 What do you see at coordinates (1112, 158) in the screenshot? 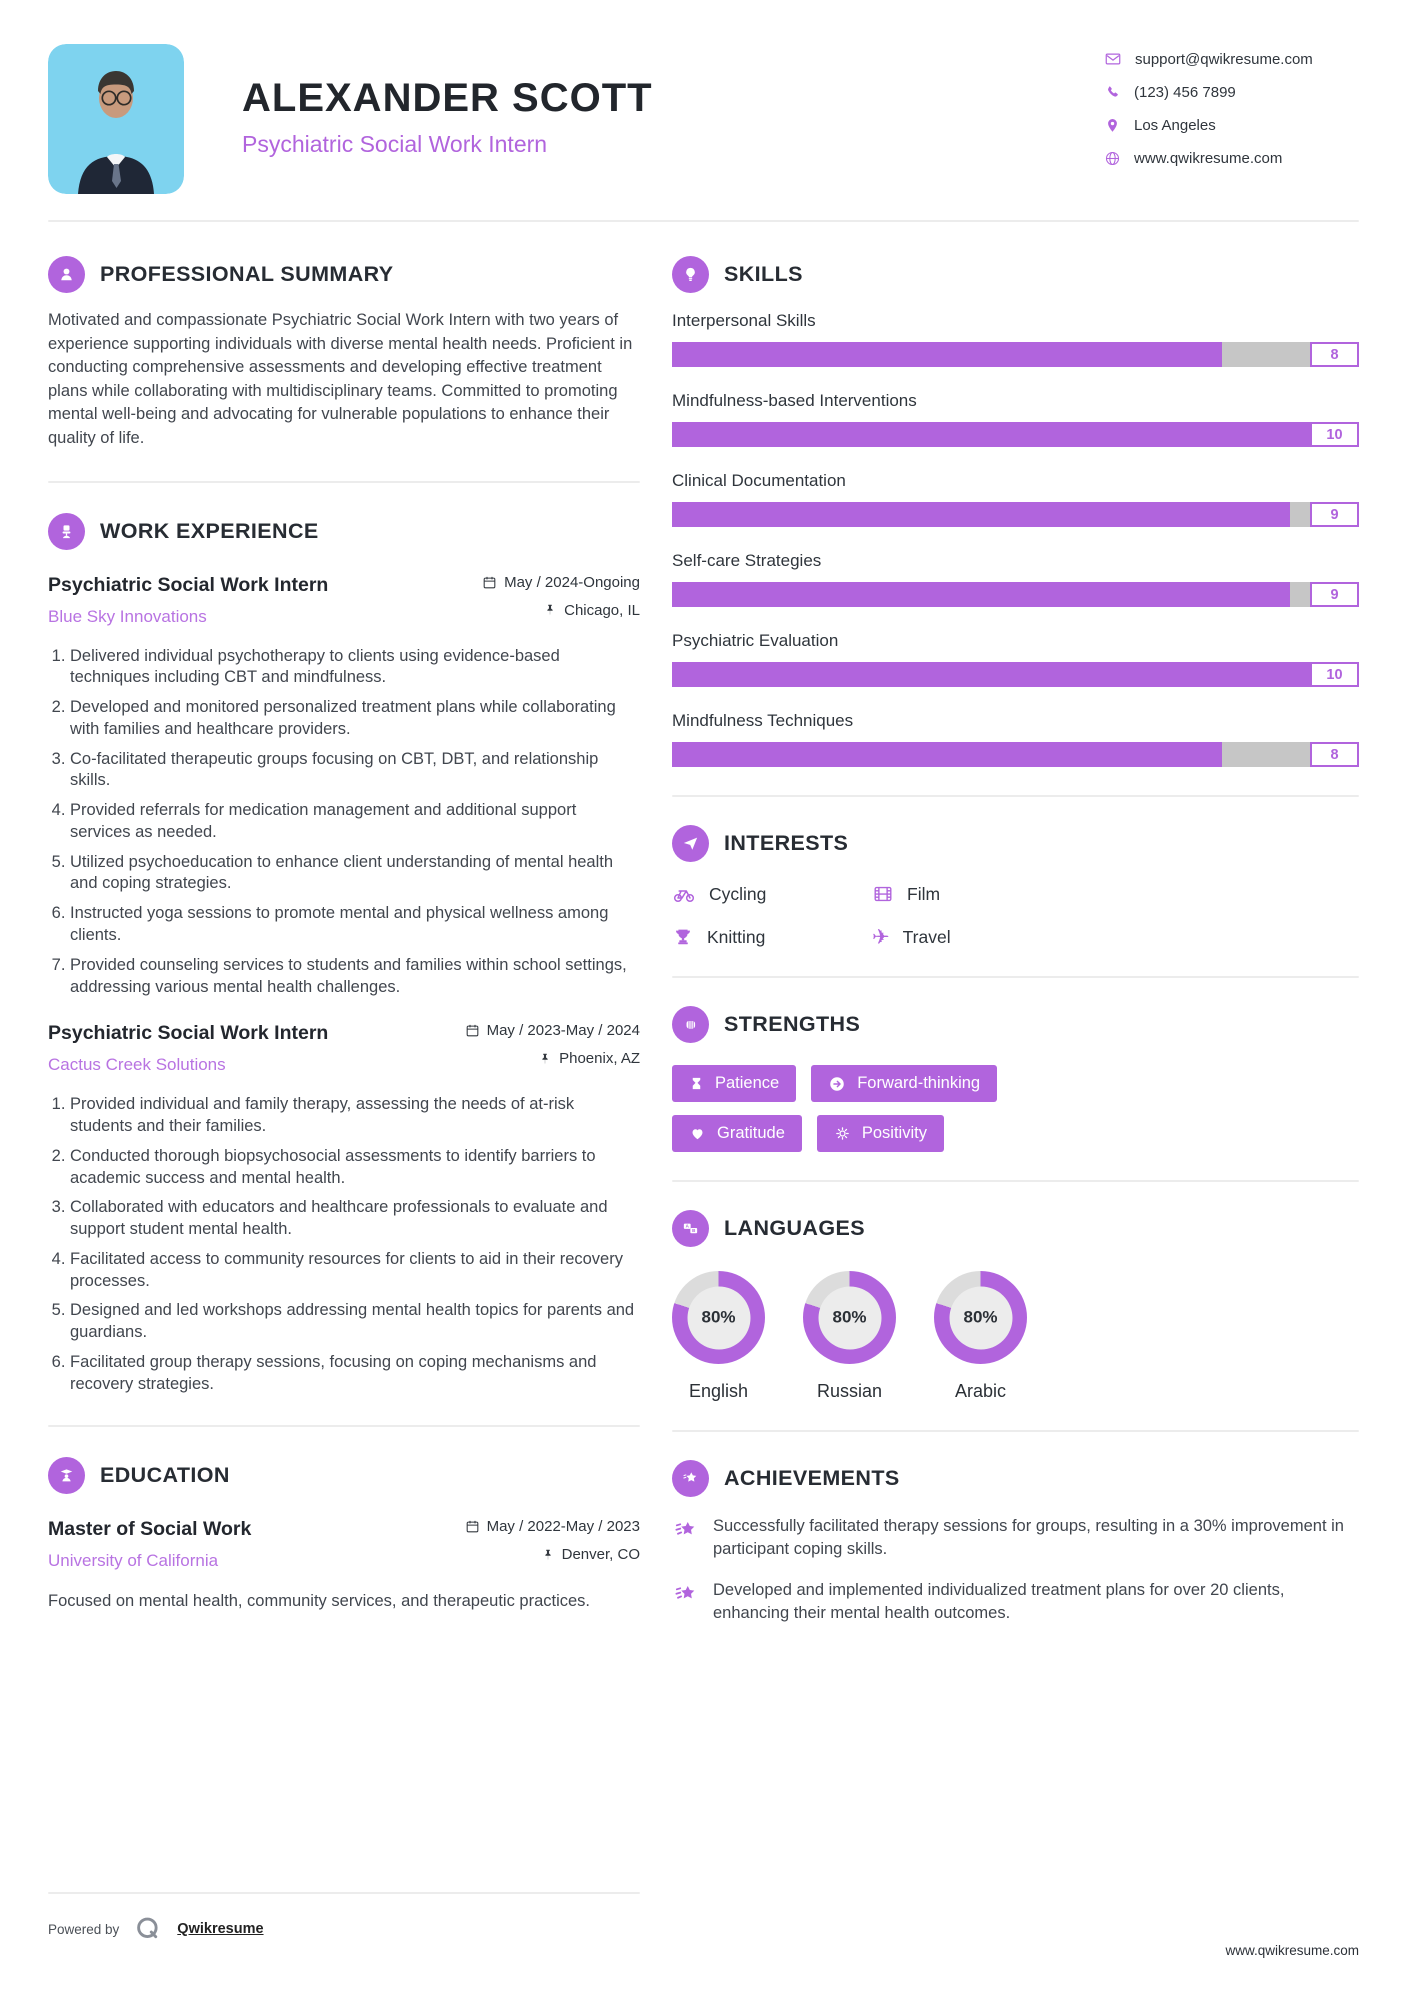
I see `globe-icon` at bounding box center [1112, 158].